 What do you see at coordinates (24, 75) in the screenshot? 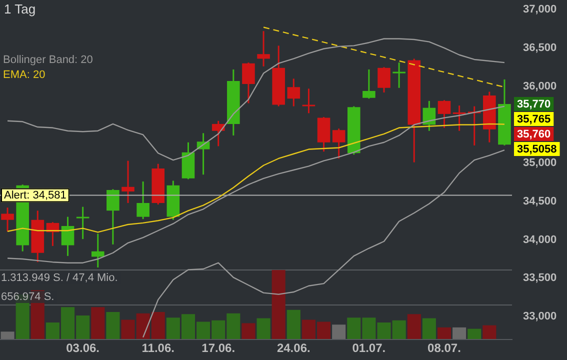
I see `text: EMA: 20` at bounding box center [24, 75].